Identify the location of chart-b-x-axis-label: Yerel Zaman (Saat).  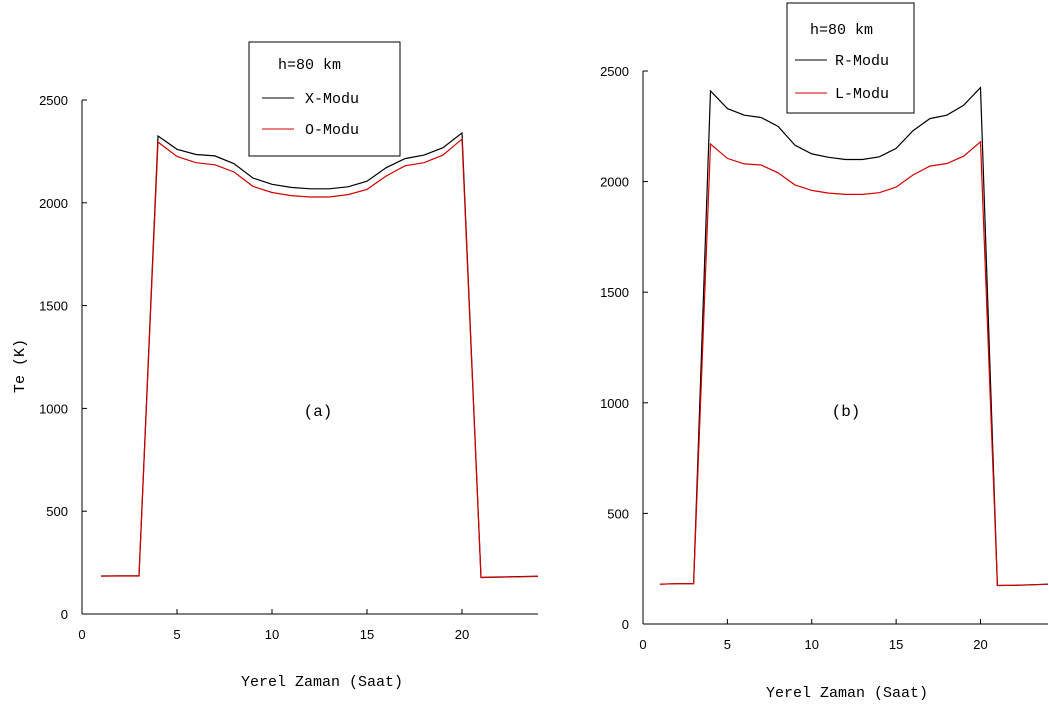
(847, 693).